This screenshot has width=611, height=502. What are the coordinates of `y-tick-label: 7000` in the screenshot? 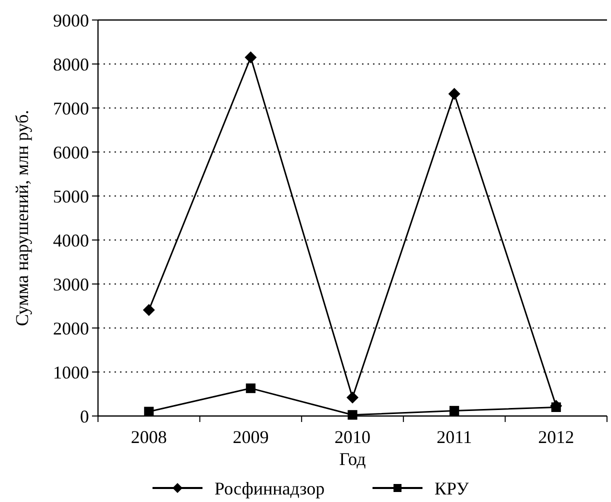 It's located at (71, 108).